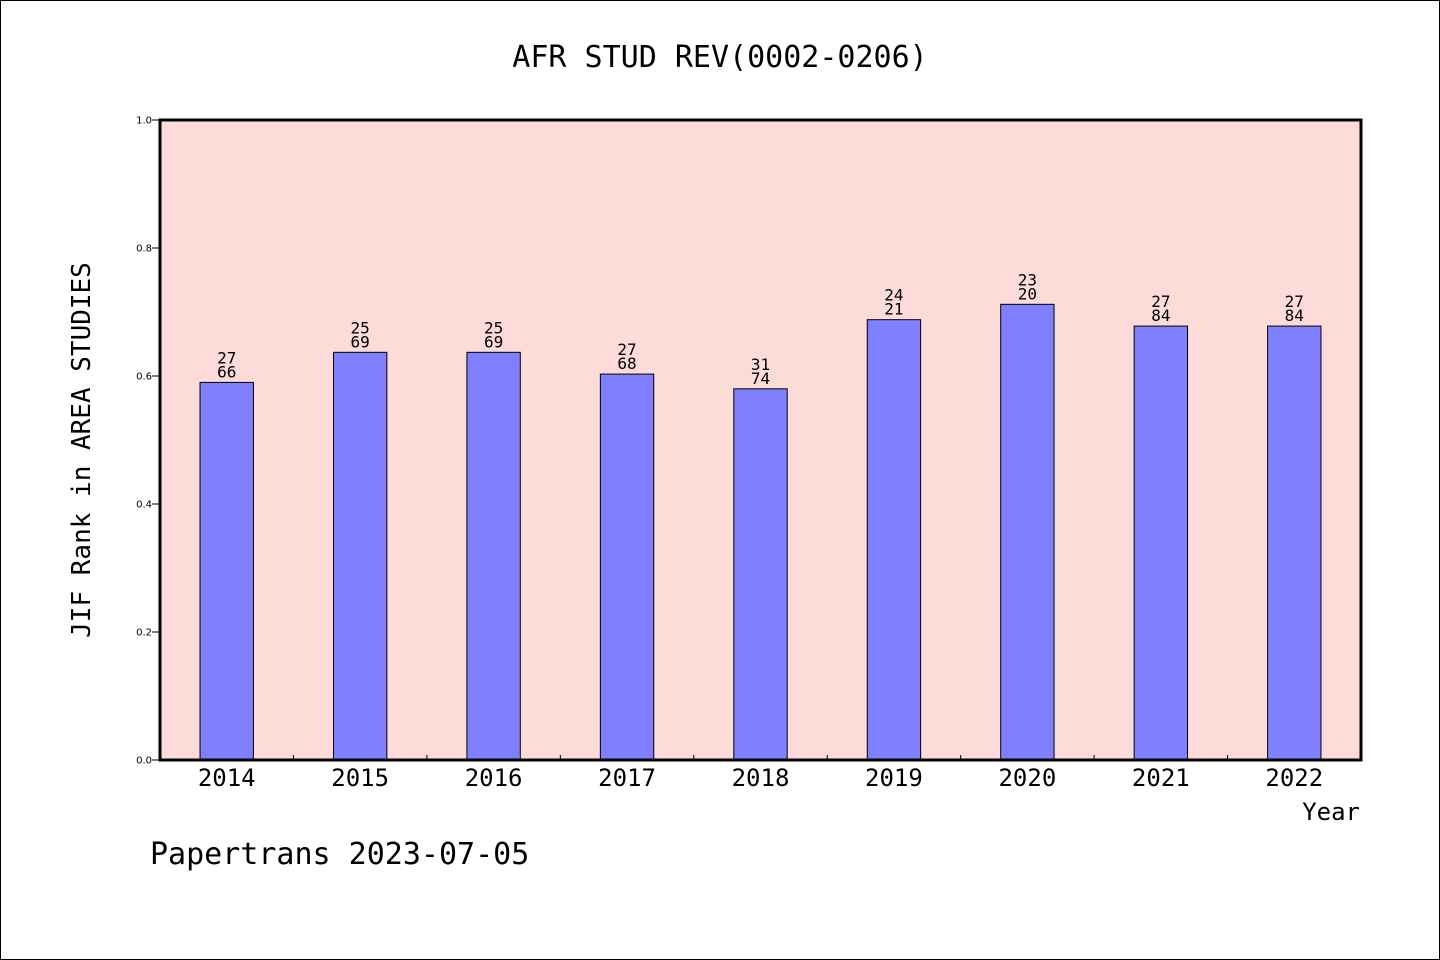 The image size is (1440, 960). What do you see at coordinates (493, 341) in the screenshot?
I see `data-label-bottom-2016: 69` at bounding box center [493, 341].